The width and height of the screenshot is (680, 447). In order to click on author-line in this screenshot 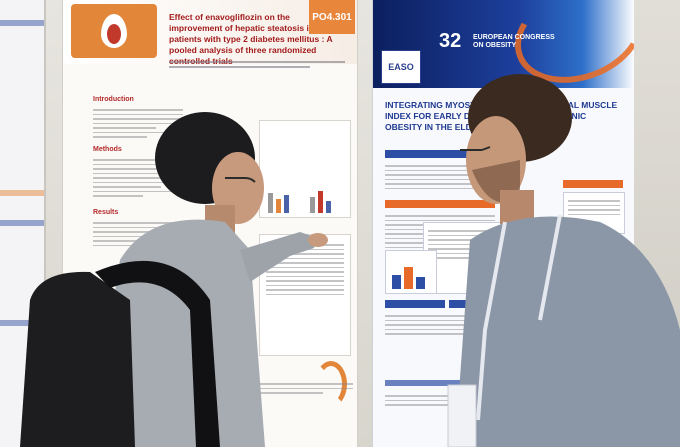, I will do `click(257, 69)`.